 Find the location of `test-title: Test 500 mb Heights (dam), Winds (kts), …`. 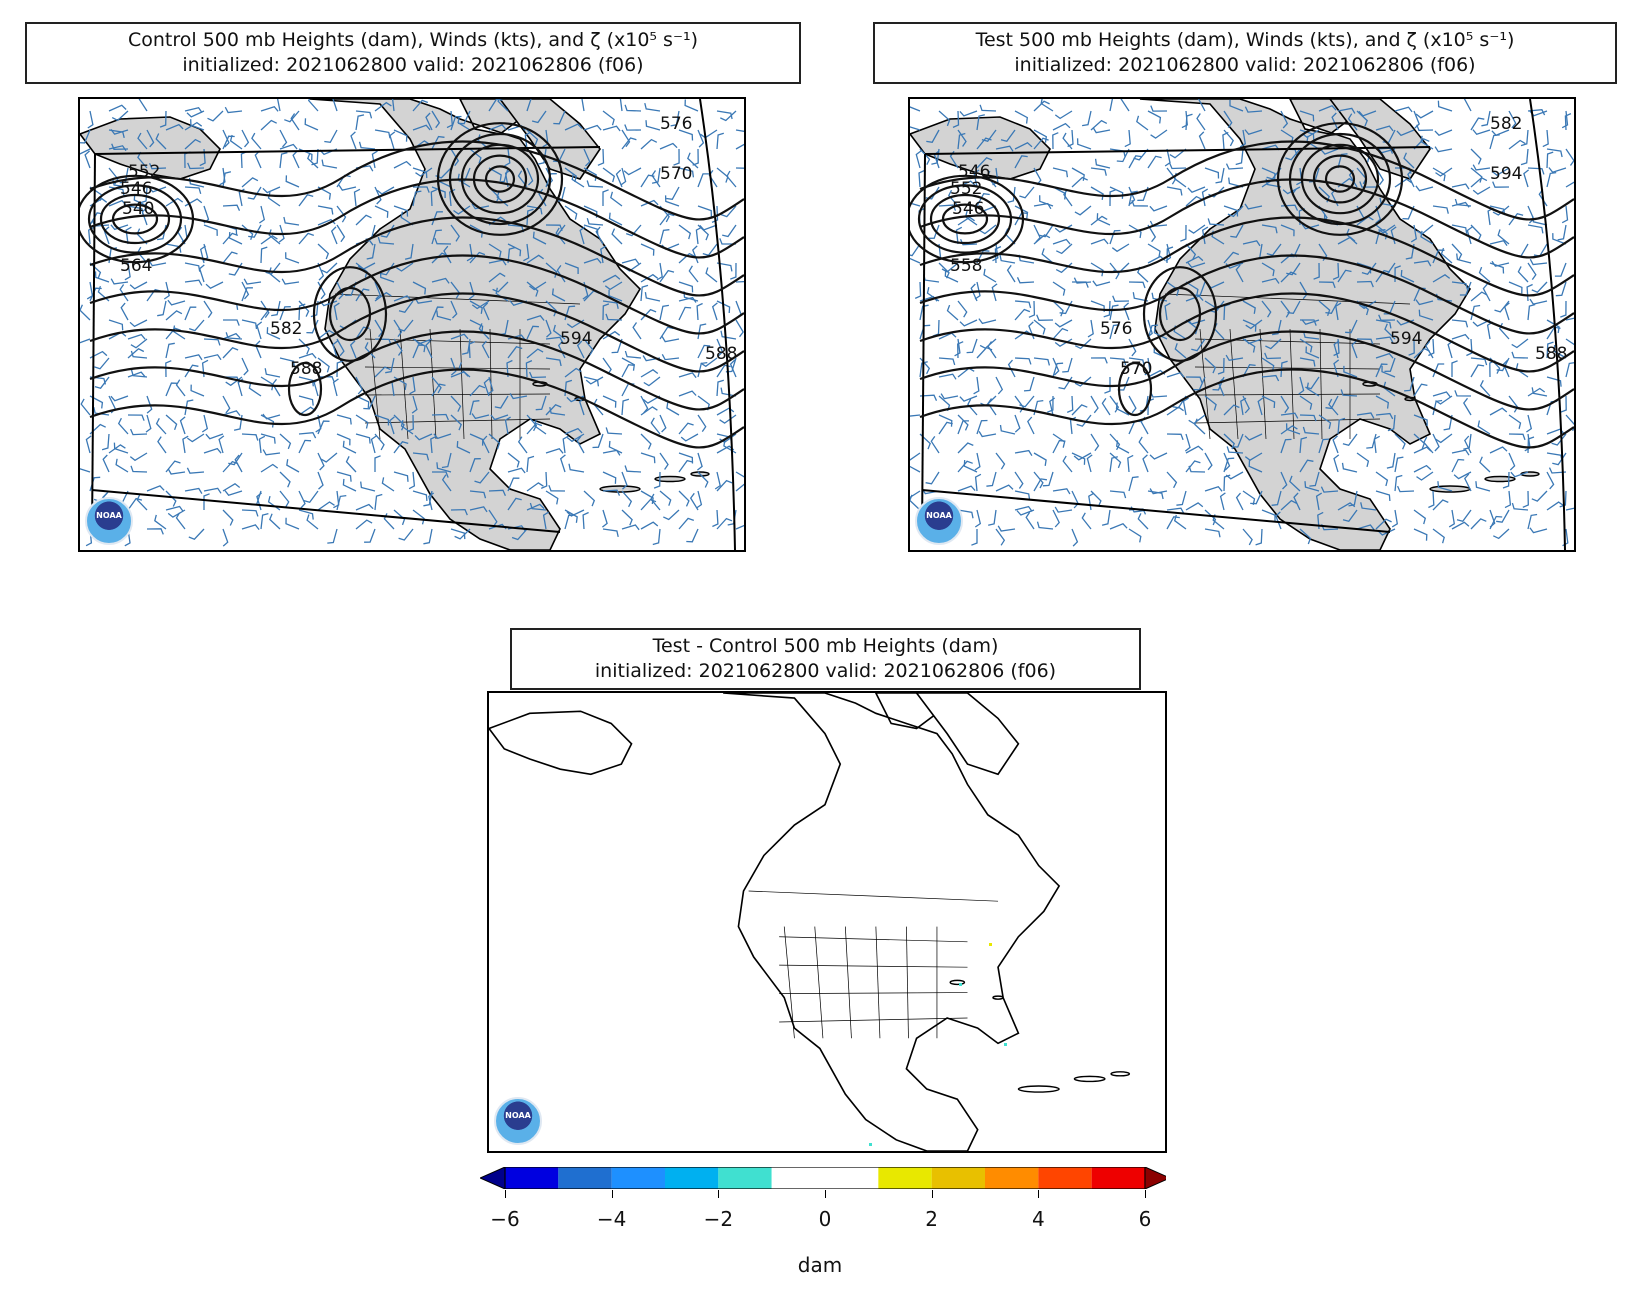

test-title: Test 500 mb Heights (dam), Winds (kts), … is located at coordinates (1245, 53).